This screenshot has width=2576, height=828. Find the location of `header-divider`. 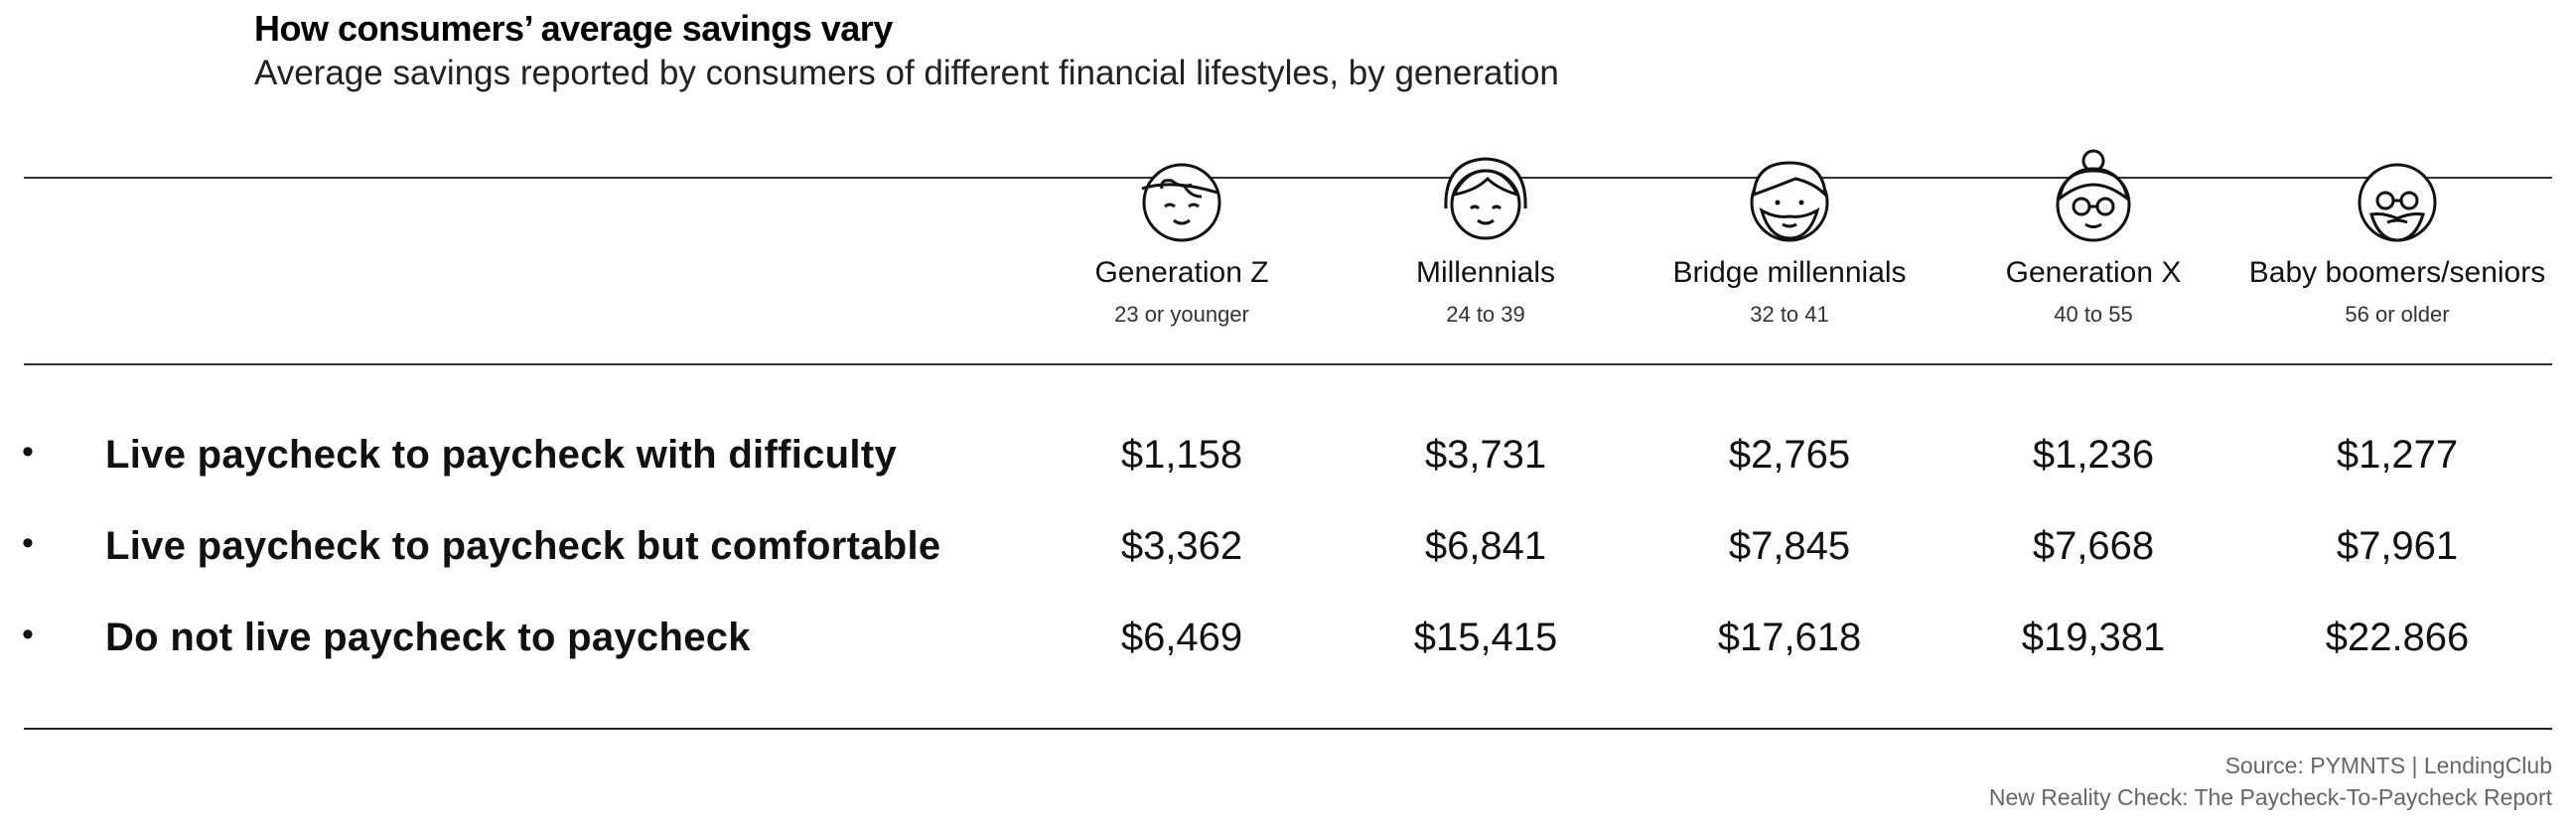

header-divider is located at coordinates (1288, 364).